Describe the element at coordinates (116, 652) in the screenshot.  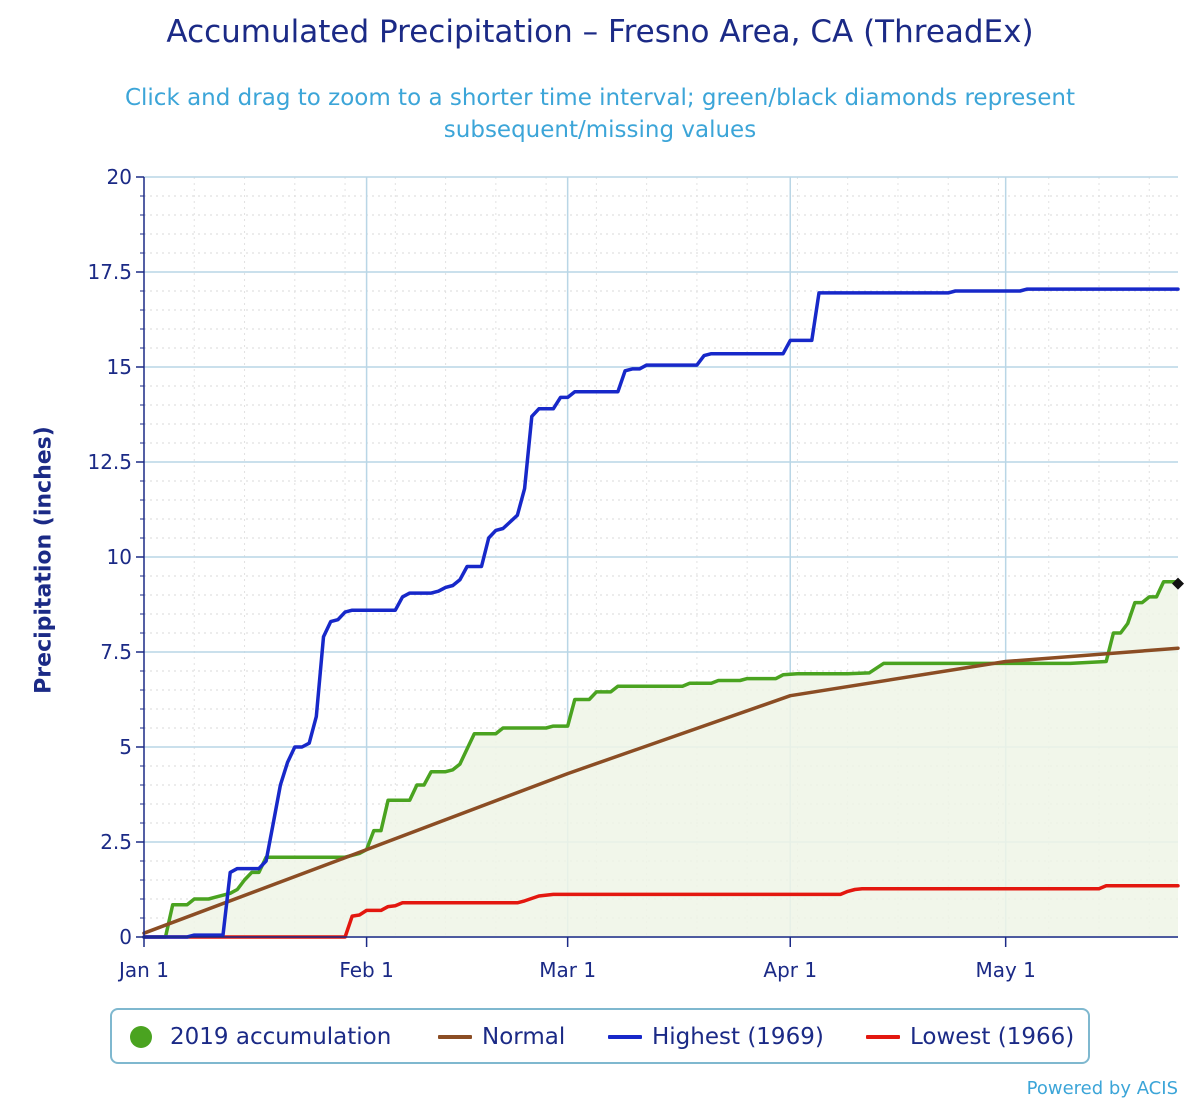
I see `y-tick-label: 7.5` at that location.